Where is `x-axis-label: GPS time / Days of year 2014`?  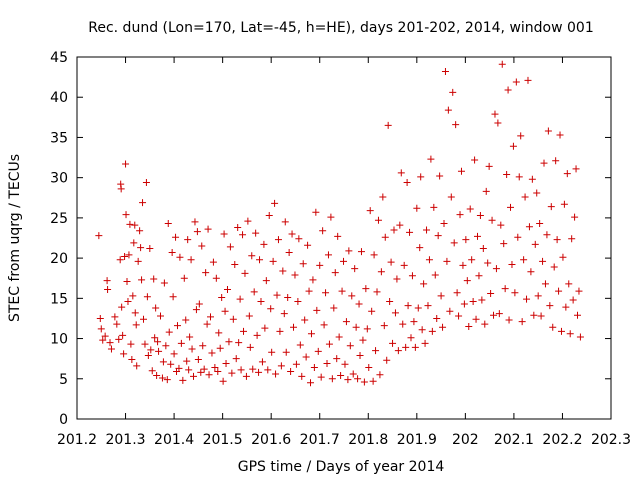 x-axis-label: GPS time / Days of year 2014 is located at coordinates (341, 467).